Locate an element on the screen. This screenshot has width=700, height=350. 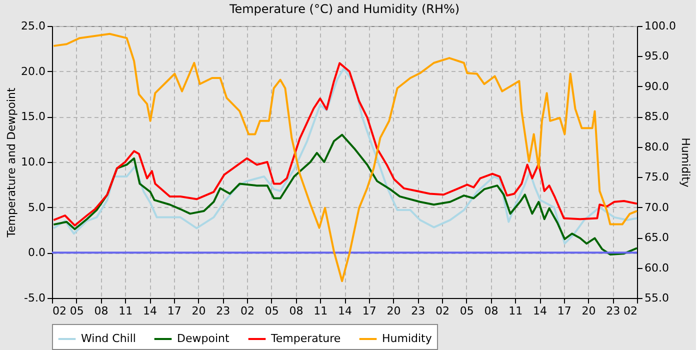
y-tick-label: 15.0 is located at coordinates (33, 117).